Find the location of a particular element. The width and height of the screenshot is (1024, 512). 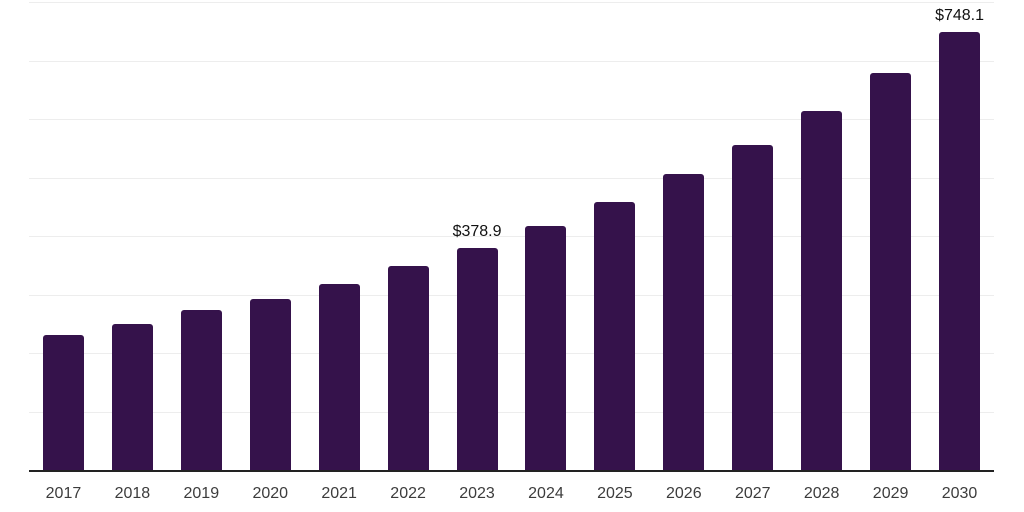

x-tick-label: 2030 is located at coordinates (959, 493).